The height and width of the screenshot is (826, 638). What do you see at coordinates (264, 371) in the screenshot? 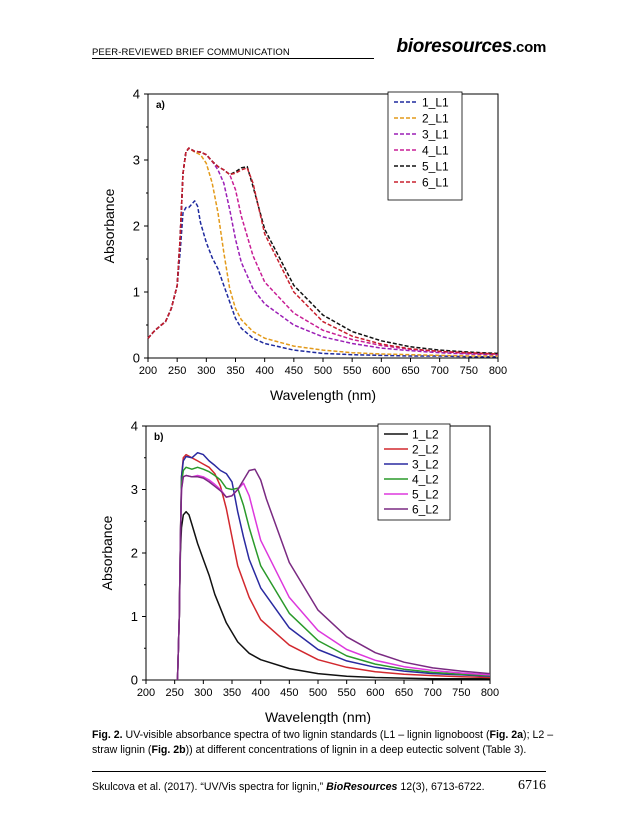
I see `x-tick-label-a-400: 400` at bounding box center [264, 371].